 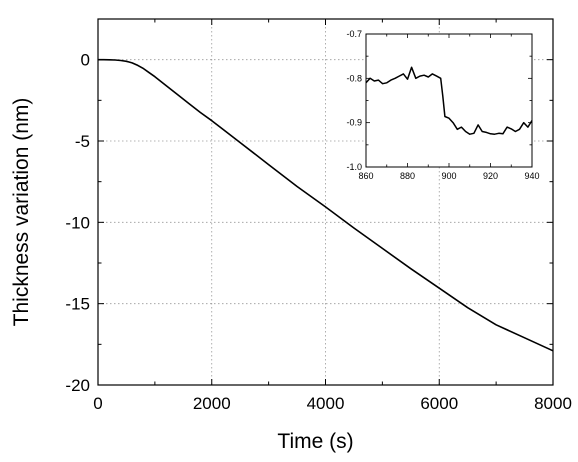 I want to click on y-tick-label: -10, so click(x=77, y=222).